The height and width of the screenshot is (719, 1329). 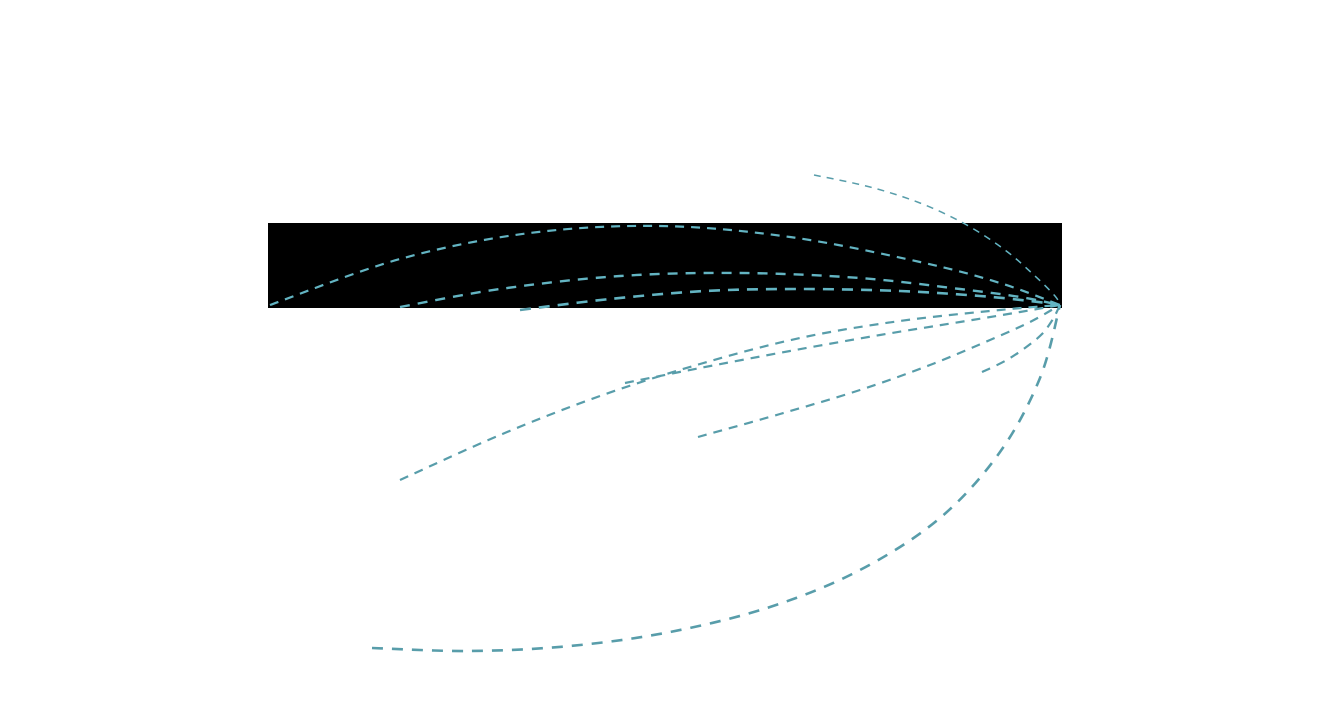 I want to click on arc-on-dark-arc-1-top-steep, so click(x=1011, y=264).